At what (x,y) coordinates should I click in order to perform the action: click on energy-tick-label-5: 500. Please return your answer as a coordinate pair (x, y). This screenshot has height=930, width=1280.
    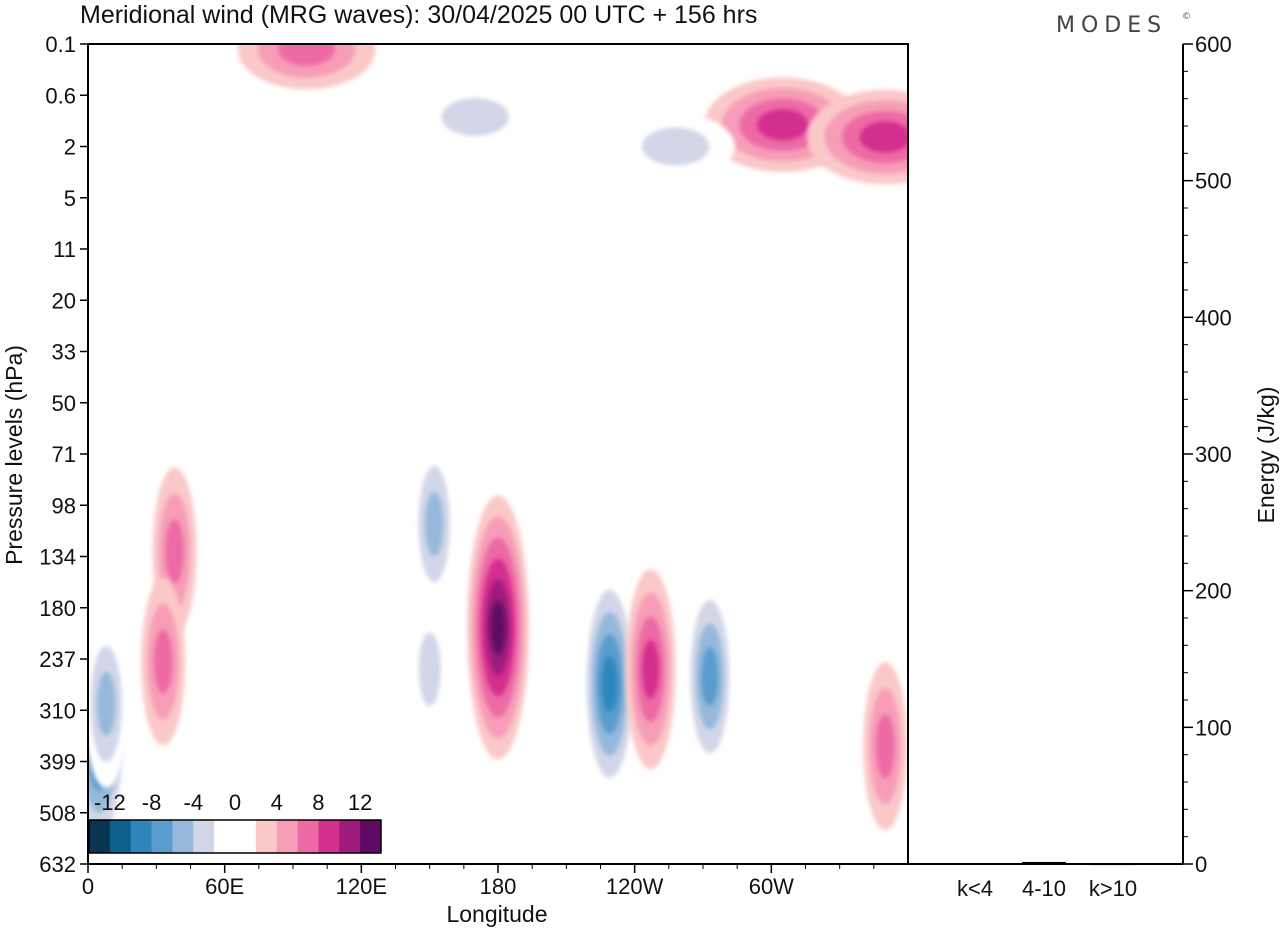
    Looking at the image, I should click on (1213, 181).